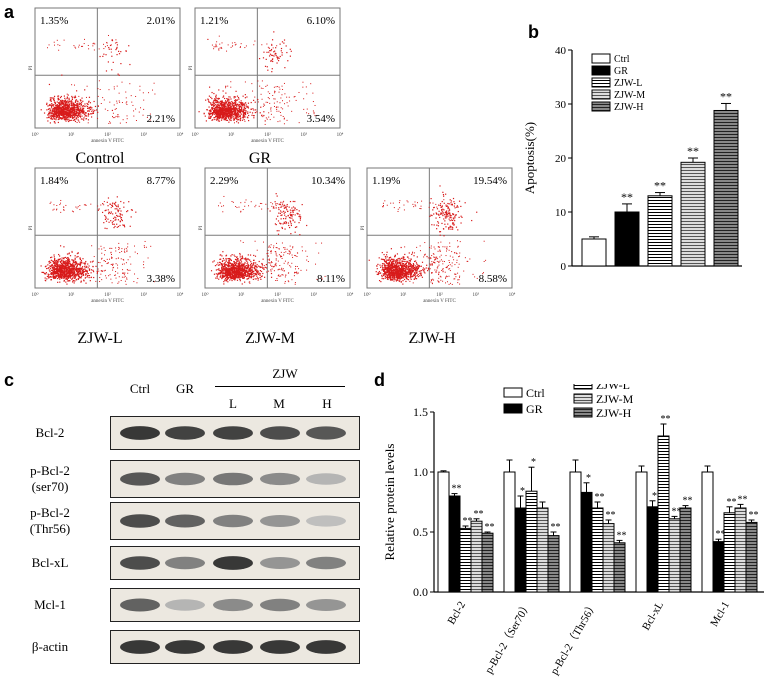  Describe the element at coordinates (50, 604) in the screenshot. I see `blot-row-label: Mcl-1` at that location.